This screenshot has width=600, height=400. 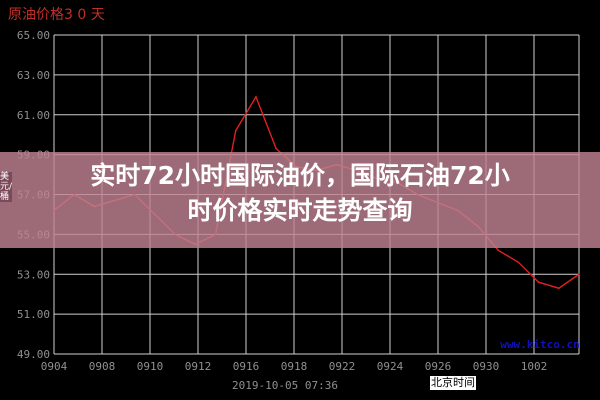 What do you see at coordinates (539, 344) in the screenshot?
I see `watermark: www.kitco.cn` at bounding box center [539, 344].